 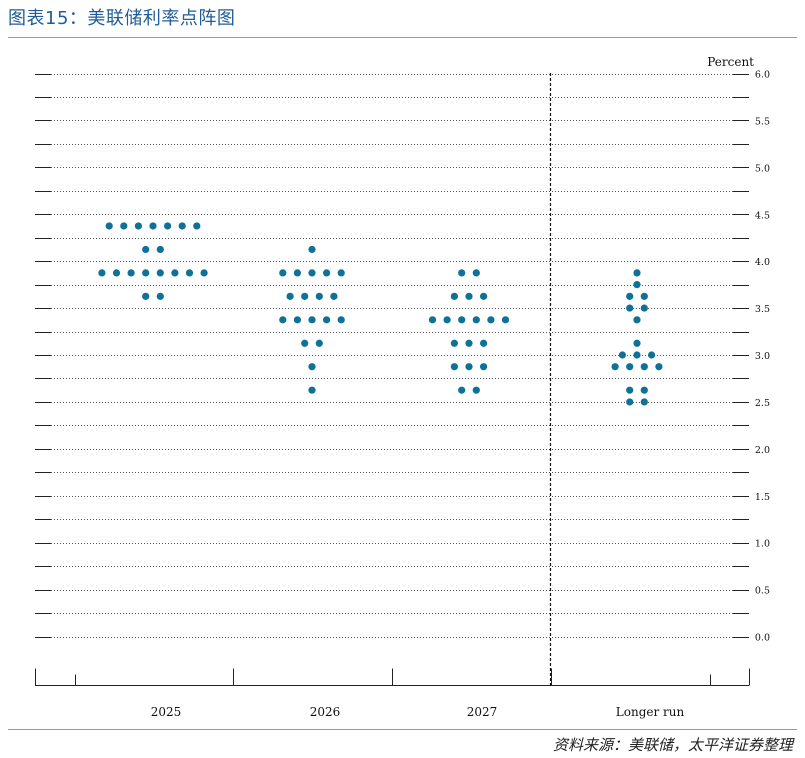 I want to click on y-tick-label: 3.5, so click(x=762, y=309).